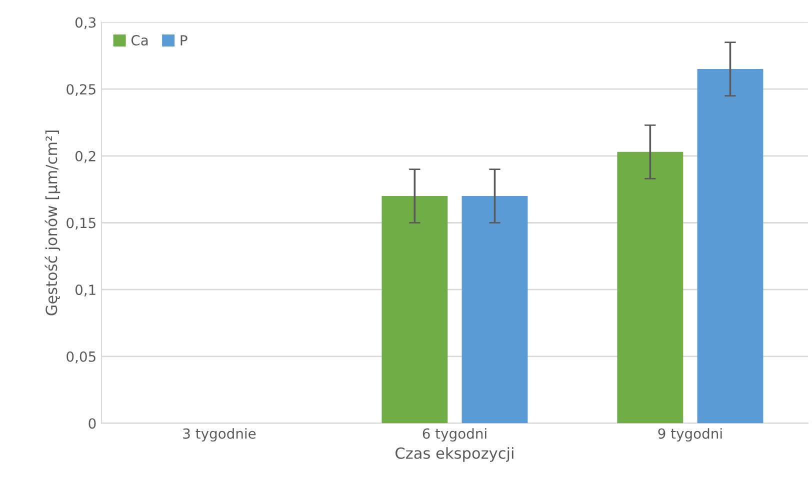  I want to click on y-tick-label: 0,2, so click(85, 156).